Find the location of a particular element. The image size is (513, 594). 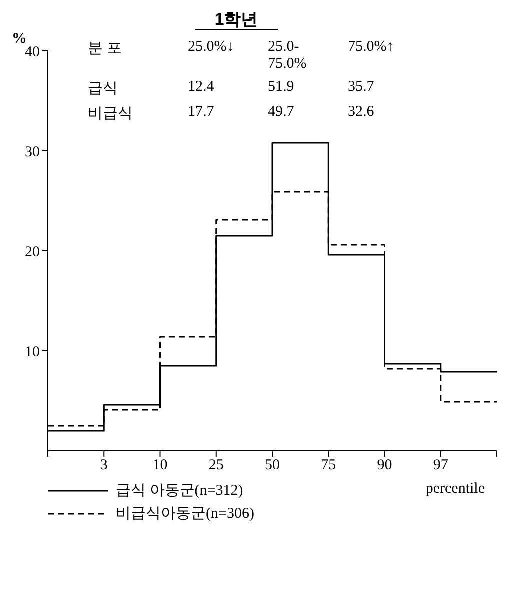

x-tick-label: 90 is located at coordinates (384, 466).